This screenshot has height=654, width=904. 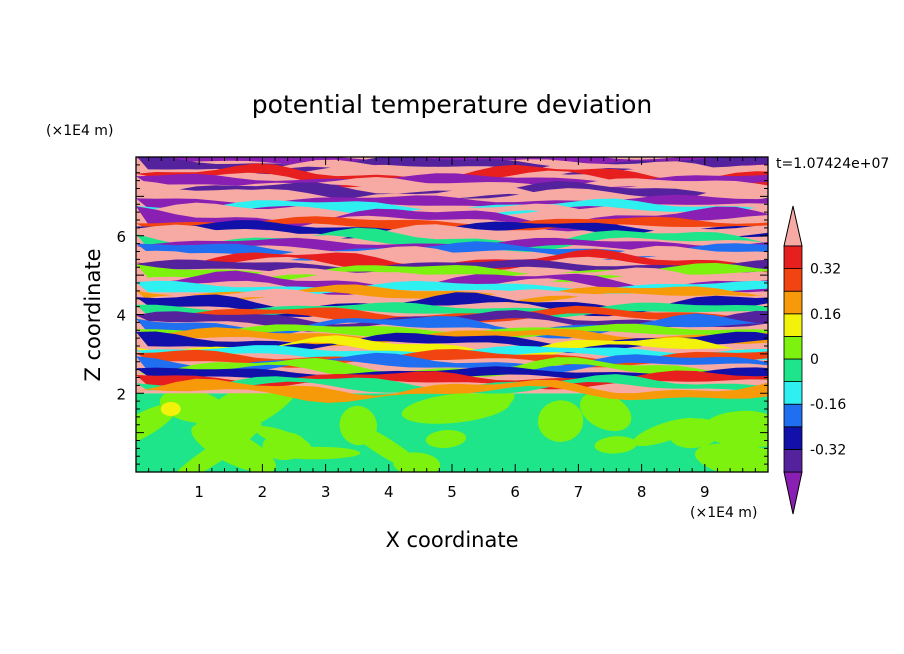 What do you see at coordinates (828, 450) in the screenshot?
I see `colorbar-label: -0.32` at bounding box center [828, 450].